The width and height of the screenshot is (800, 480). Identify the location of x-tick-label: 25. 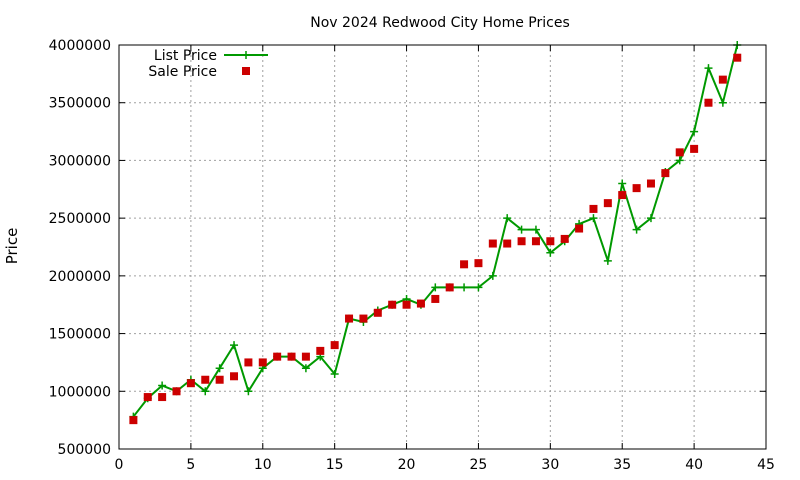
(479, 465).